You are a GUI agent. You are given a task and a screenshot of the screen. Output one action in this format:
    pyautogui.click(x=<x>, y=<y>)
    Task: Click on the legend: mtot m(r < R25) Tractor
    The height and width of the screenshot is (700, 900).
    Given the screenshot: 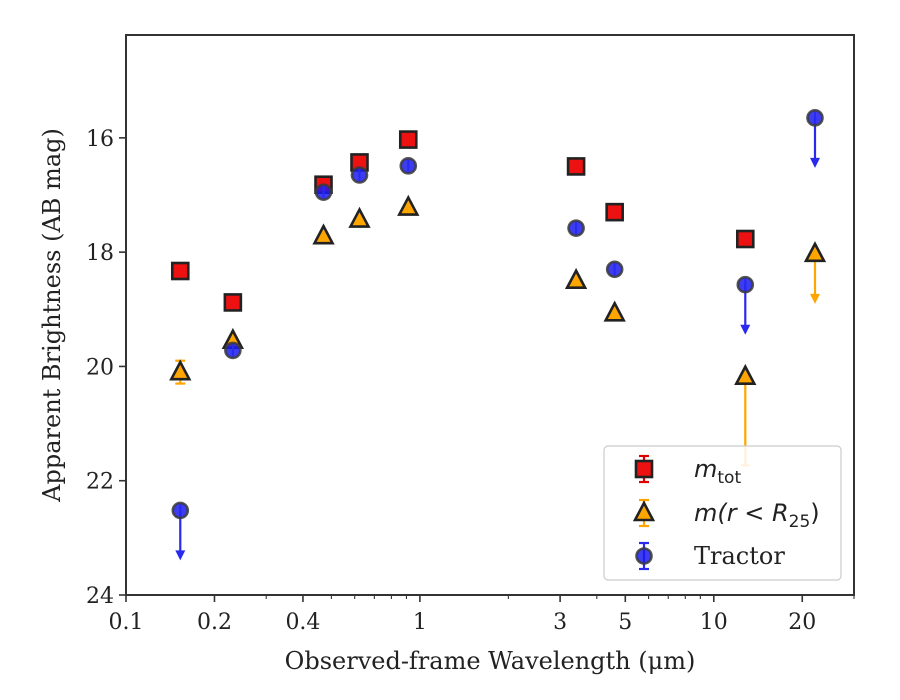 What is the action you would take?
    pyautogui.click(x=722, y=513)
    